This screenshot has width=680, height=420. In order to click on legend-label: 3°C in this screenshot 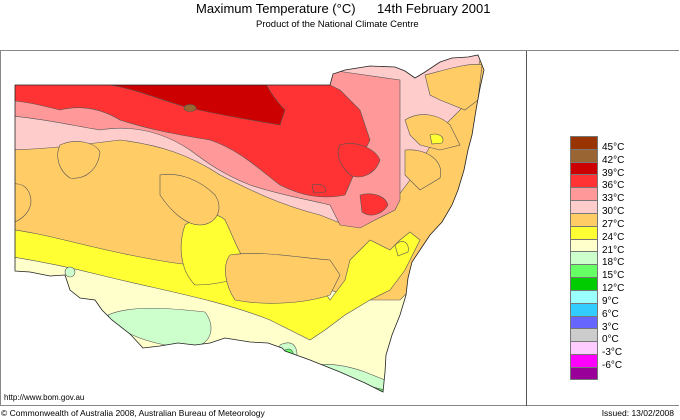, I will do `click(610, 327)`.